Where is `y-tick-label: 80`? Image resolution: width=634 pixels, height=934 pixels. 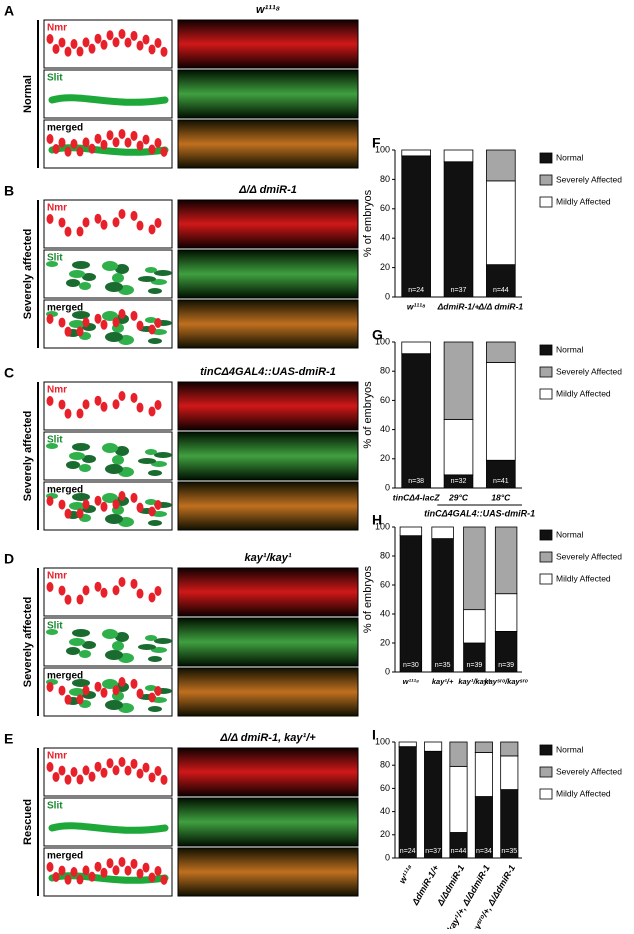 y-tick-label: 80 is located at coordinates (385, 371).